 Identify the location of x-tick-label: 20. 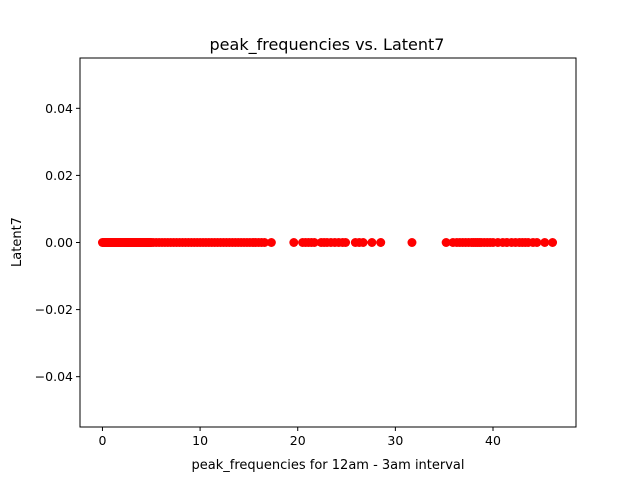
(298, 440).